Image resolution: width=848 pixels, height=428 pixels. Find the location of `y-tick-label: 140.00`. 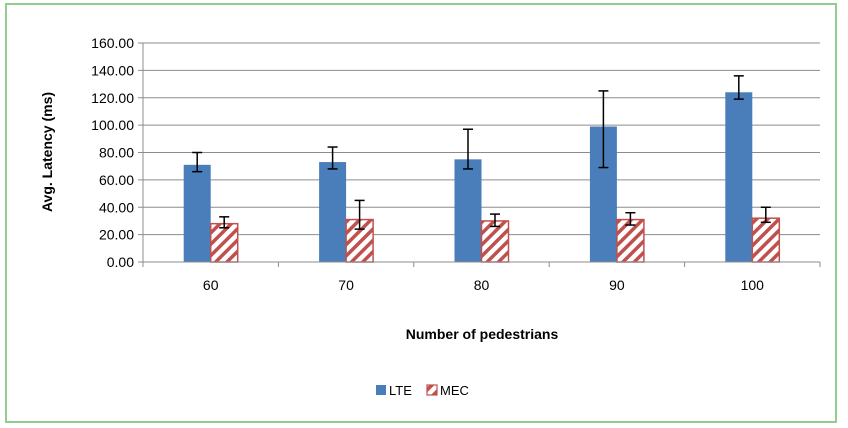

y-tick-label: 140.00 is located at coordinates (112, 70).